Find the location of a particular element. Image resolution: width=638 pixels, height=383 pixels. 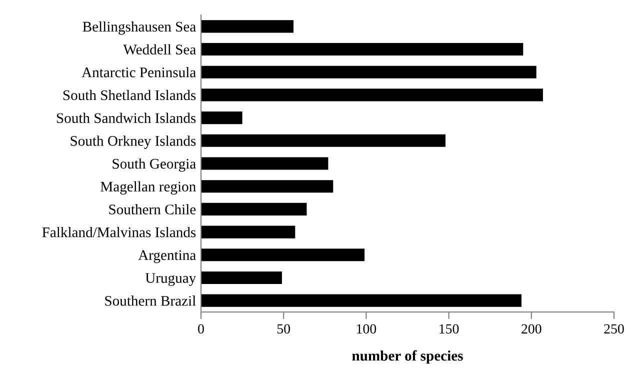

y-tick-label: Weddell Sea is located at coordinates (159, 49).